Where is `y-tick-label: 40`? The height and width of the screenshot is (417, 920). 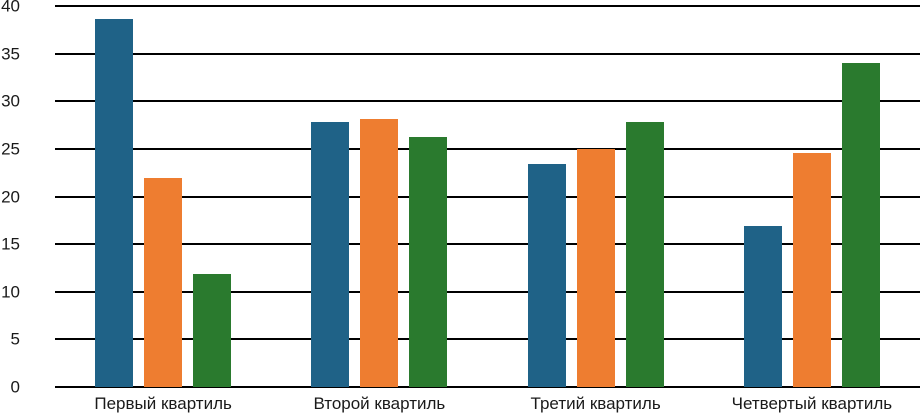 y-tick-label: 40 is located at coordinates (10, 8).